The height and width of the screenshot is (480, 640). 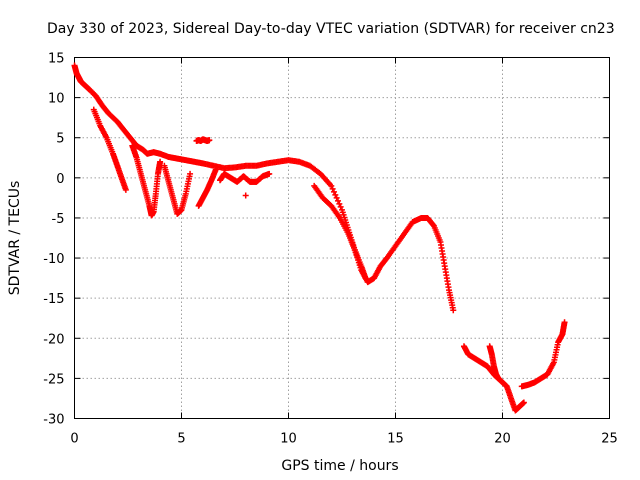 What do you see at coordinates (53, 339) in the screenshot?
I see `y-tick-label: -20` at bounding box center [53, 339].